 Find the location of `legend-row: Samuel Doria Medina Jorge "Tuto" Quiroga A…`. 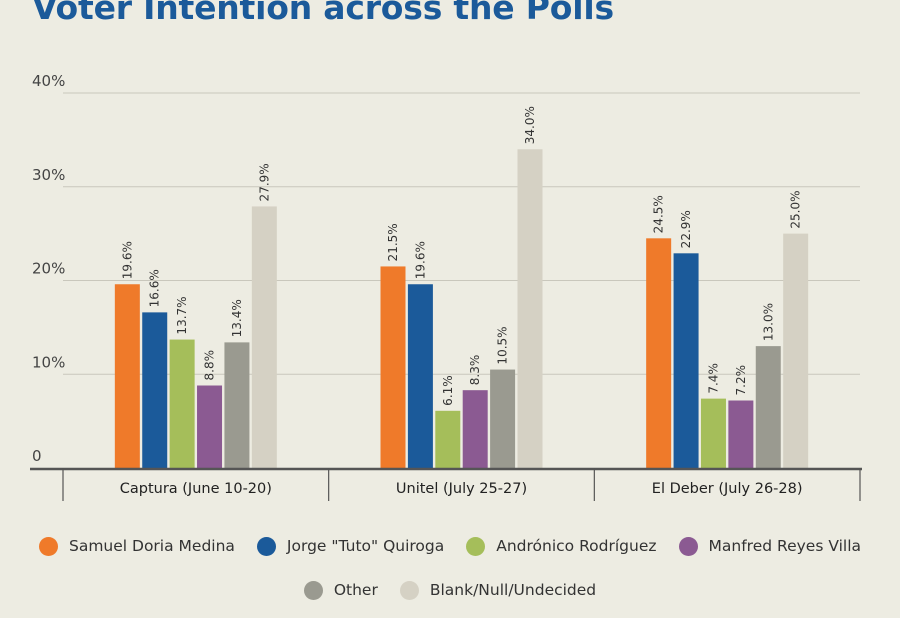

legend-row: Samuel Doria Medina Jorge "Tuto" Quiroga A… is located at coordinates (450, 546).